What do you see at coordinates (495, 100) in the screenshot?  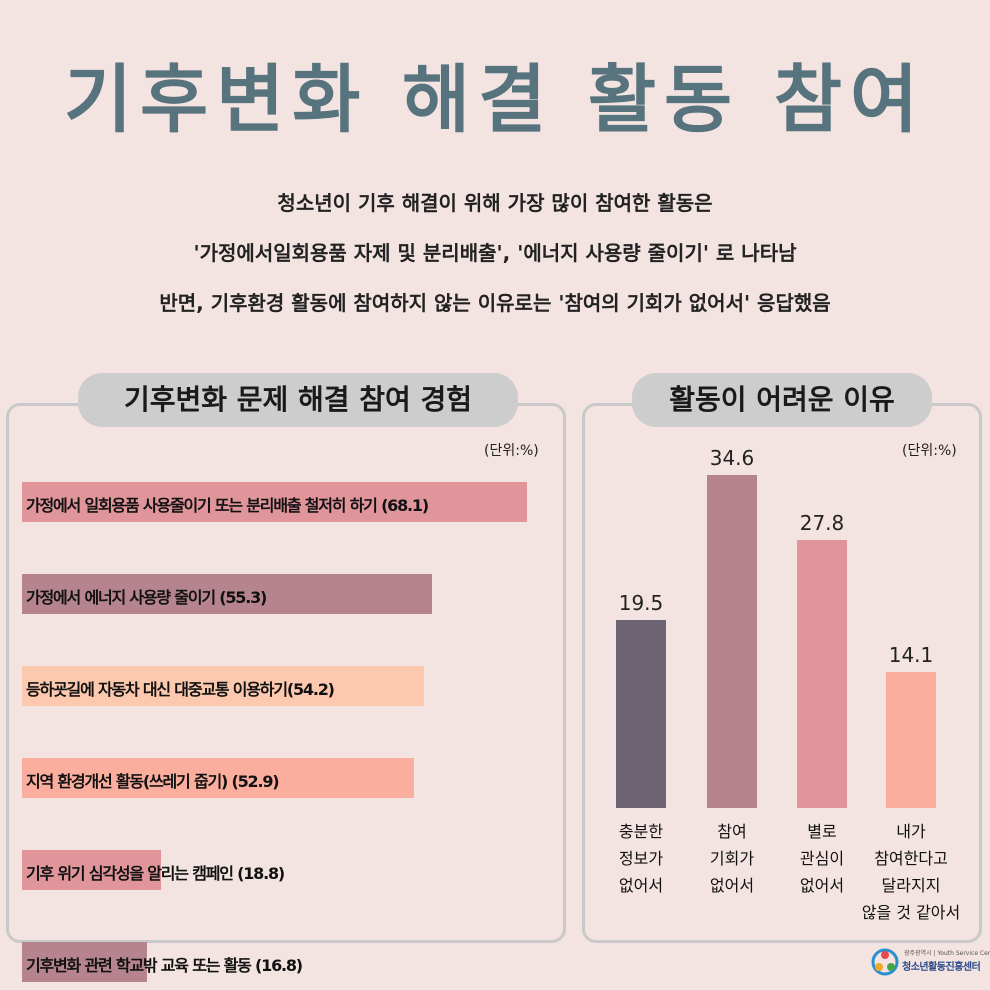 I see `page-title: 기후변화 해결 활동 참여` at bounding box center [495, 100].